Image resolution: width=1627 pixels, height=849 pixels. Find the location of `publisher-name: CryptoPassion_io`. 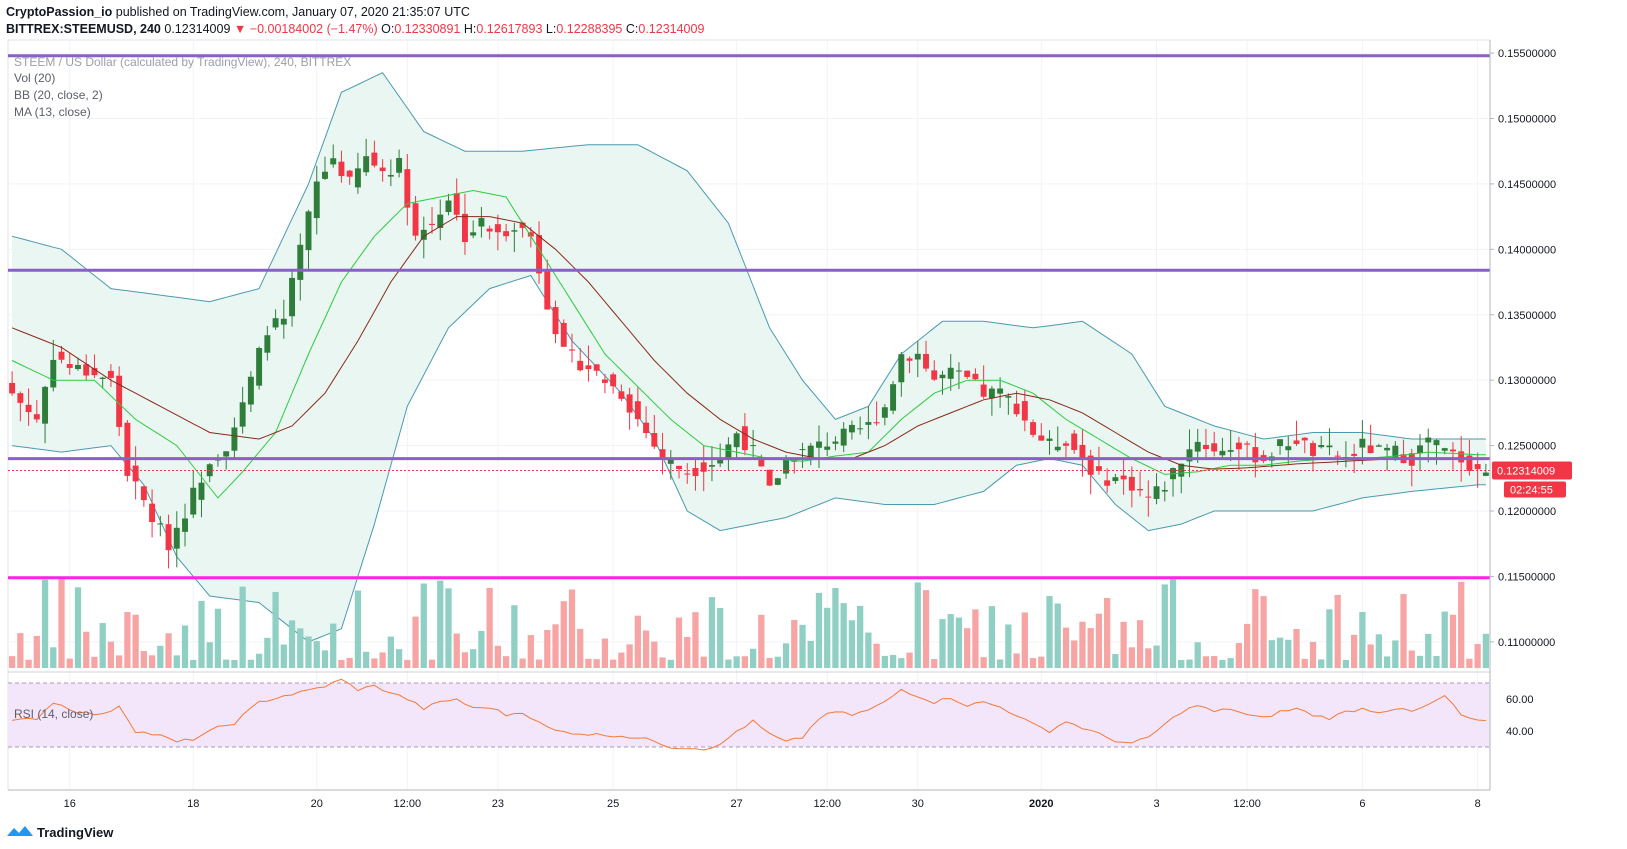

publisher-name: CryptoPassion_io is located at coordinates (59, 12).